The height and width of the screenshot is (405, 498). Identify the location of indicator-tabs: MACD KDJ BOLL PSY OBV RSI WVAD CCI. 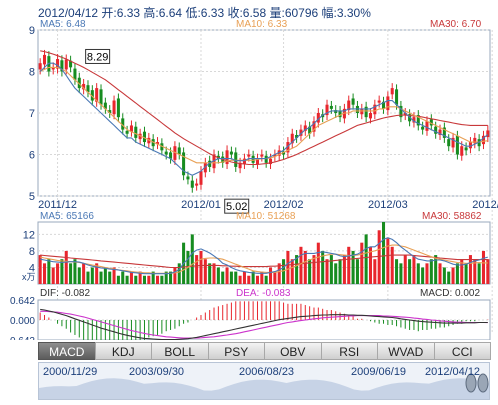
(264, 351).